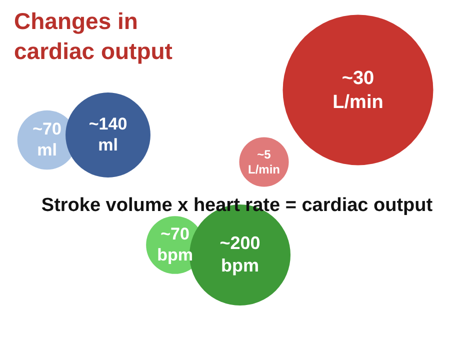 The image size is (474, 346). I want to click on data-label: ~5, so click(264, 155).